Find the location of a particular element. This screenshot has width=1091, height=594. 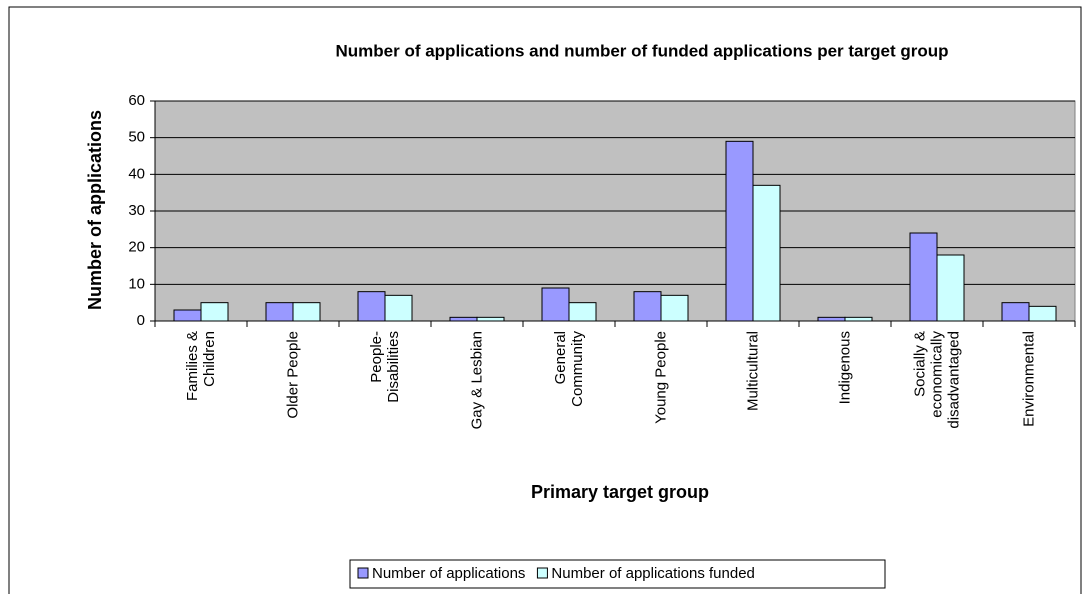

x-tick-label: Older People is located at coordinates (293, 375).